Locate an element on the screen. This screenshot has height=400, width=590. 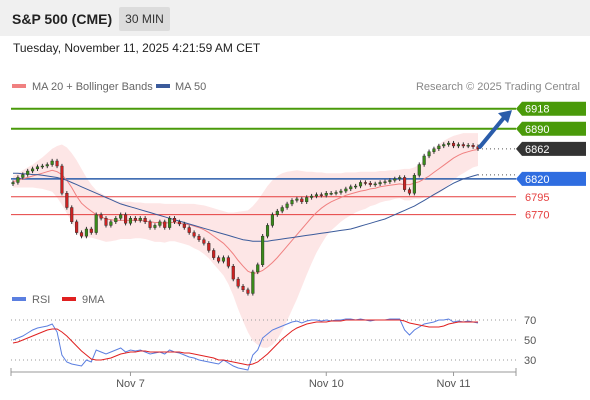
timeframe-button: 30 MIN is located at coordinates (144, 19).